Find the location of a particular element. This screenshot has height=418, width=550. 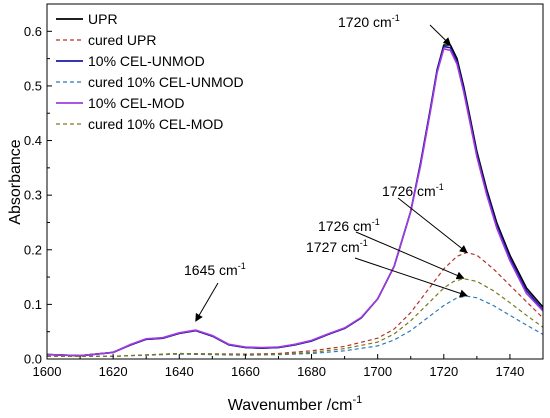

x-tick-label: 1600 is located at coordinates (47, 371).